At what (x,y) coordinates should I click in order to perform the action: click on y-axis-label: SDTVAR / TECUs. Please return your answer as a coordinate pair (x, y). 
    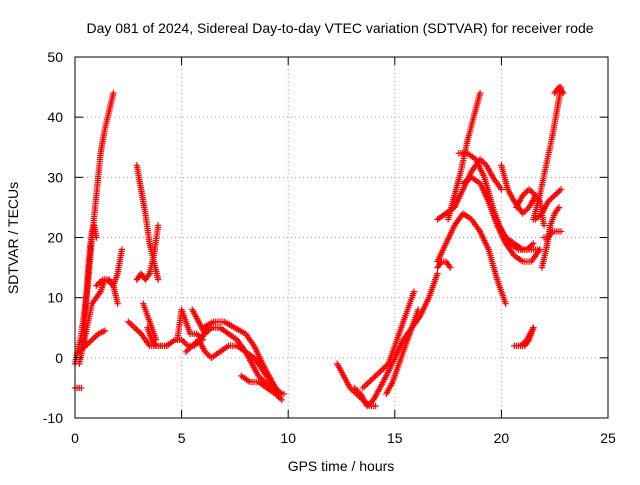
    Looking at the image, I should click on (13, 238).